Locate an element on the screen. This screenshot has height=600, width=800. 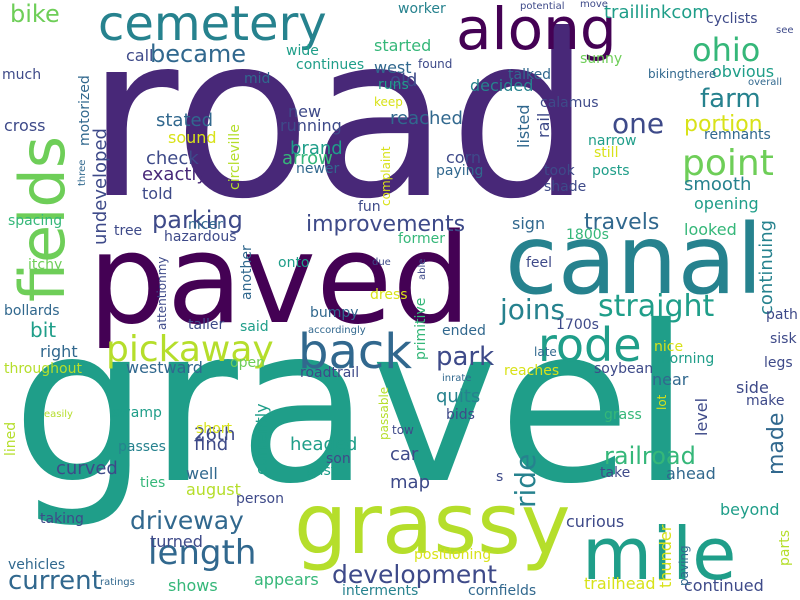
word-feel: feel is located at coordinates (539, 263).